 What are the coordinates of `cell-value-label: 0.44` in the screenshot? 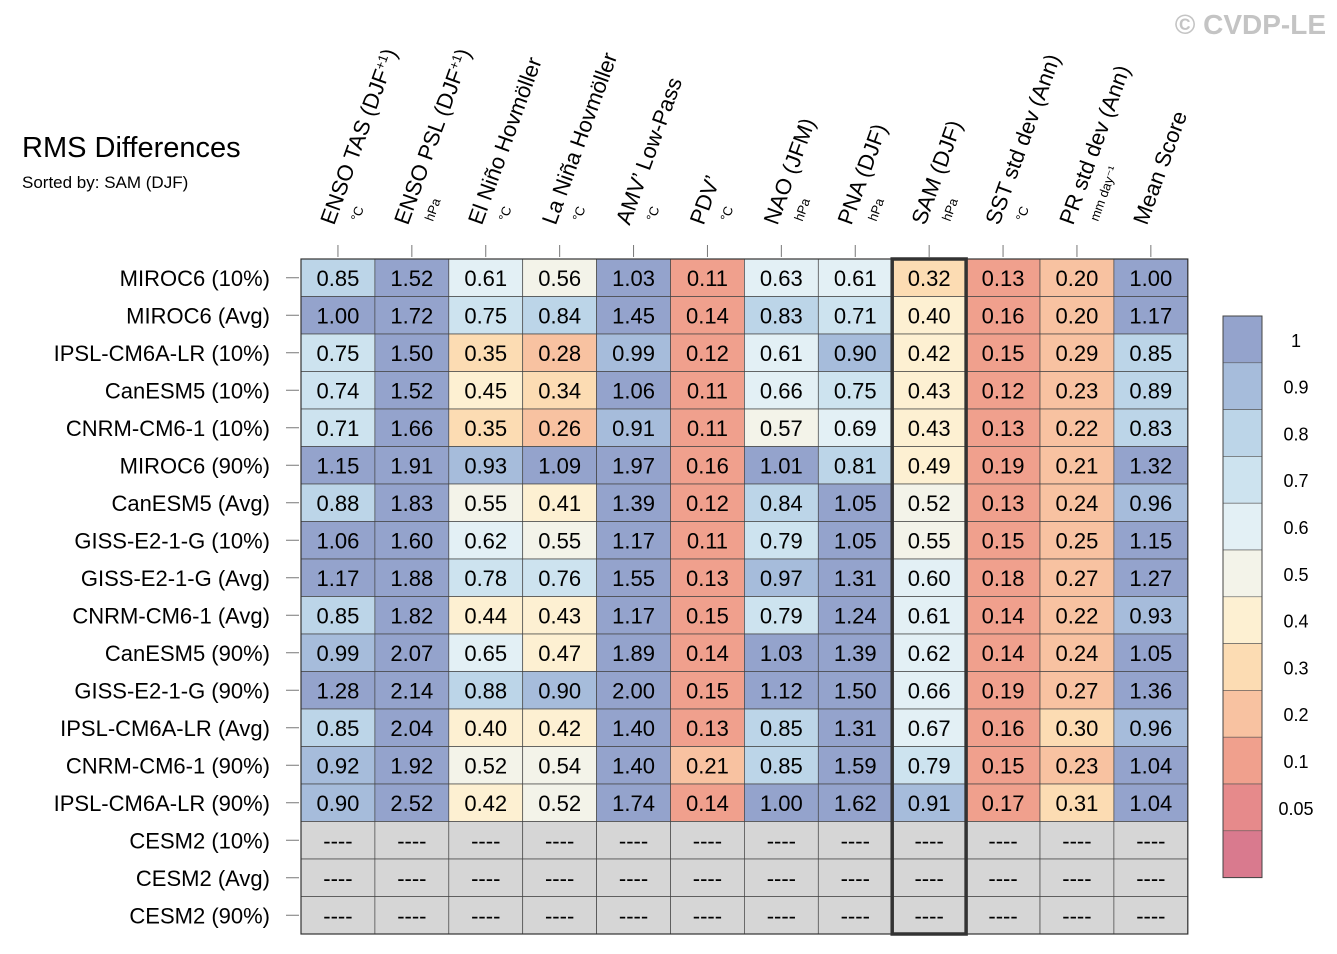 It's located at (485, 615).